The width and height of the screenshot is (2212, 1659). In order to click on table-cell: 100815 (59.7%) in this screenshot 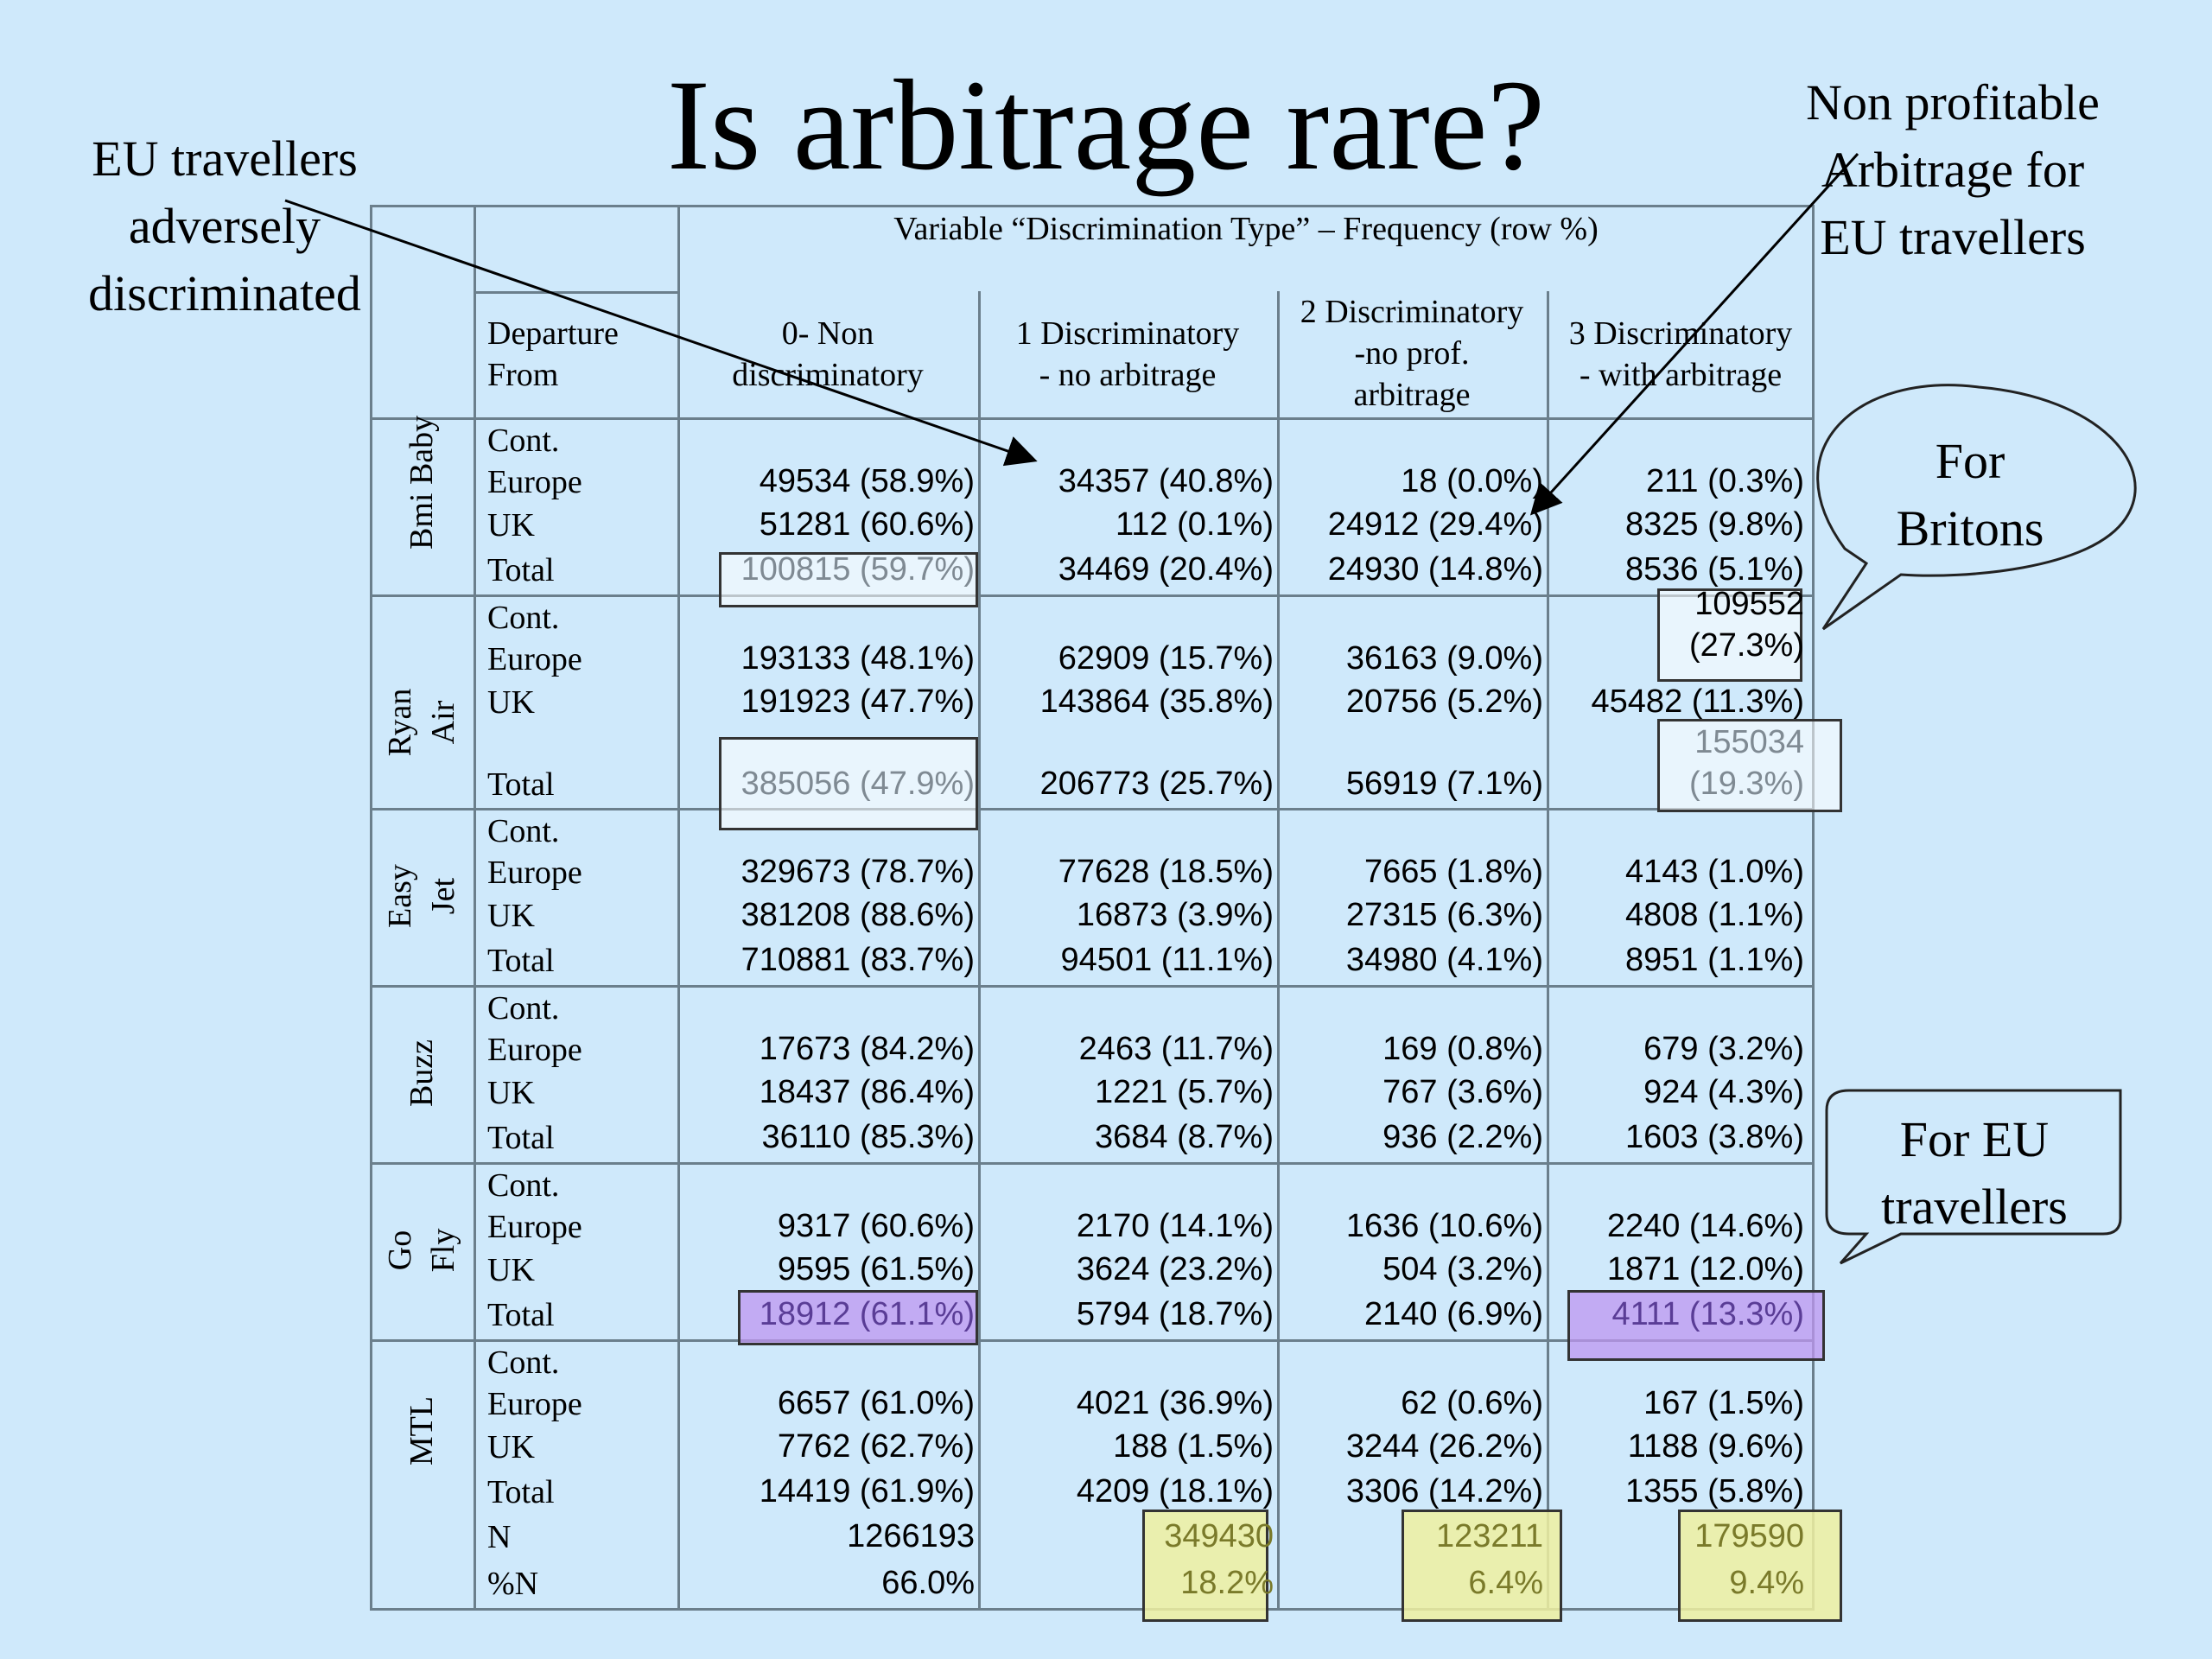, I will do `click(858, 569)`.